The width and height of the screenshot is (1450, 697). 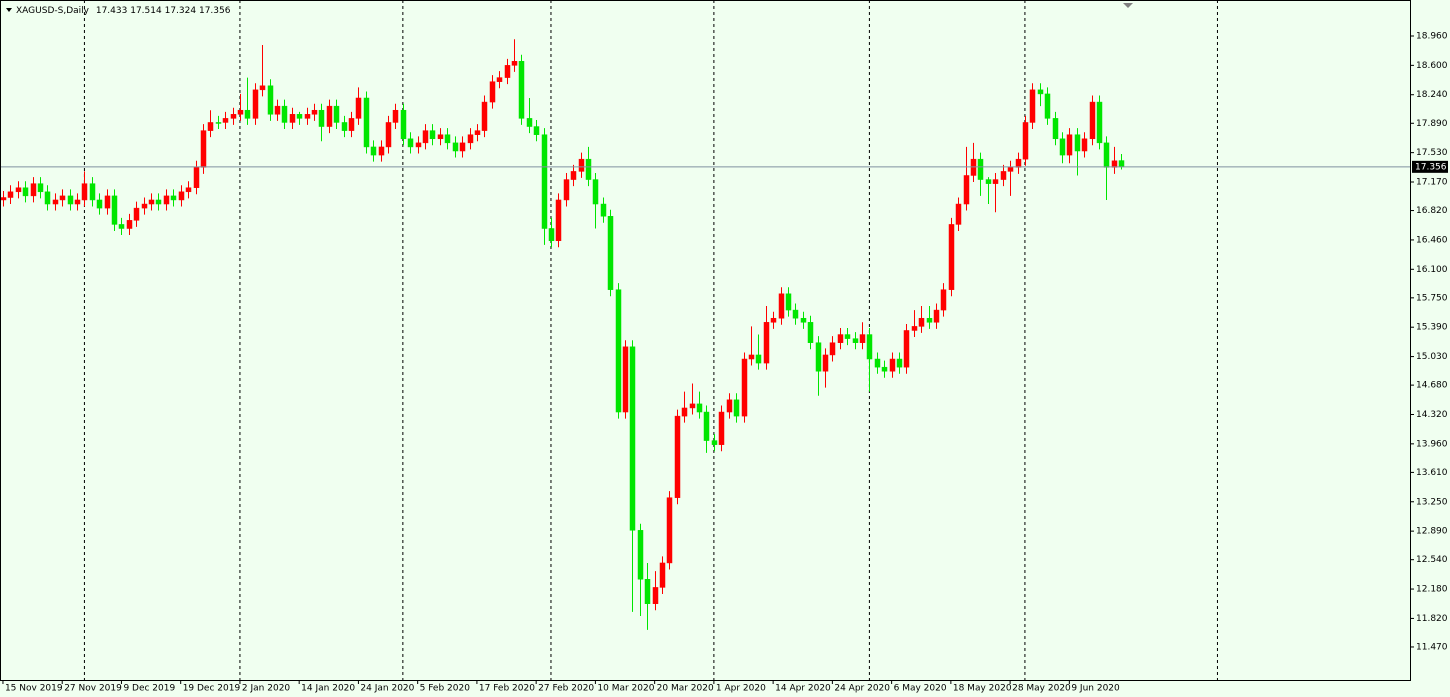 I want to click on header-high: 17.514, so click(x=146, y=11).